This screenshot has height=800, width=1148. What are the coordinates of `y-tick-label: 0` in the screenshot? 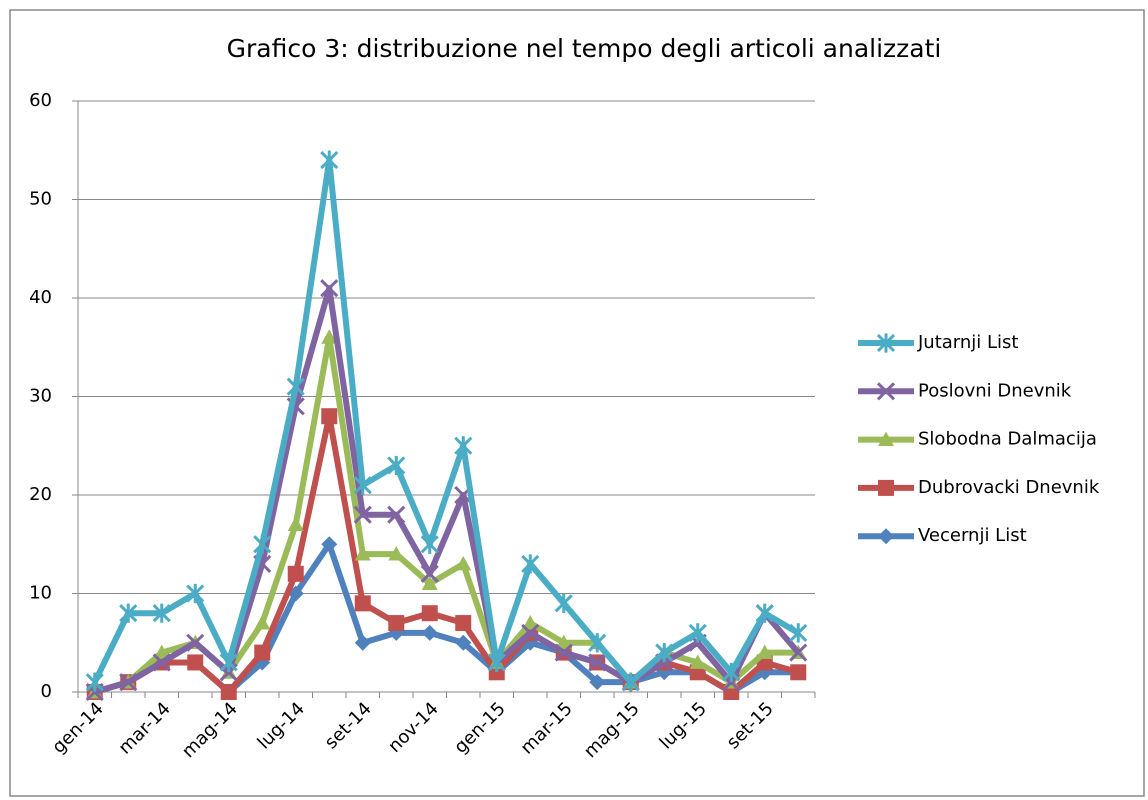 It's located at (46, 691).